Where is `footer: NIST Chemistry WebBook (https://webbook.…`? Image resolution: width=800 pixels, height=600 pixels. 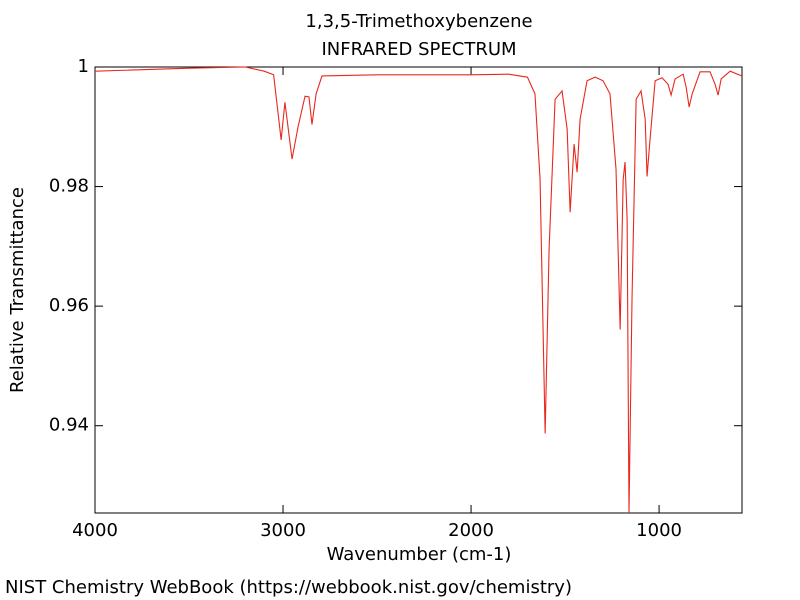 footer: NIST Chemistry WebBook (https://webbook.… is located at coordinates (288, 587).